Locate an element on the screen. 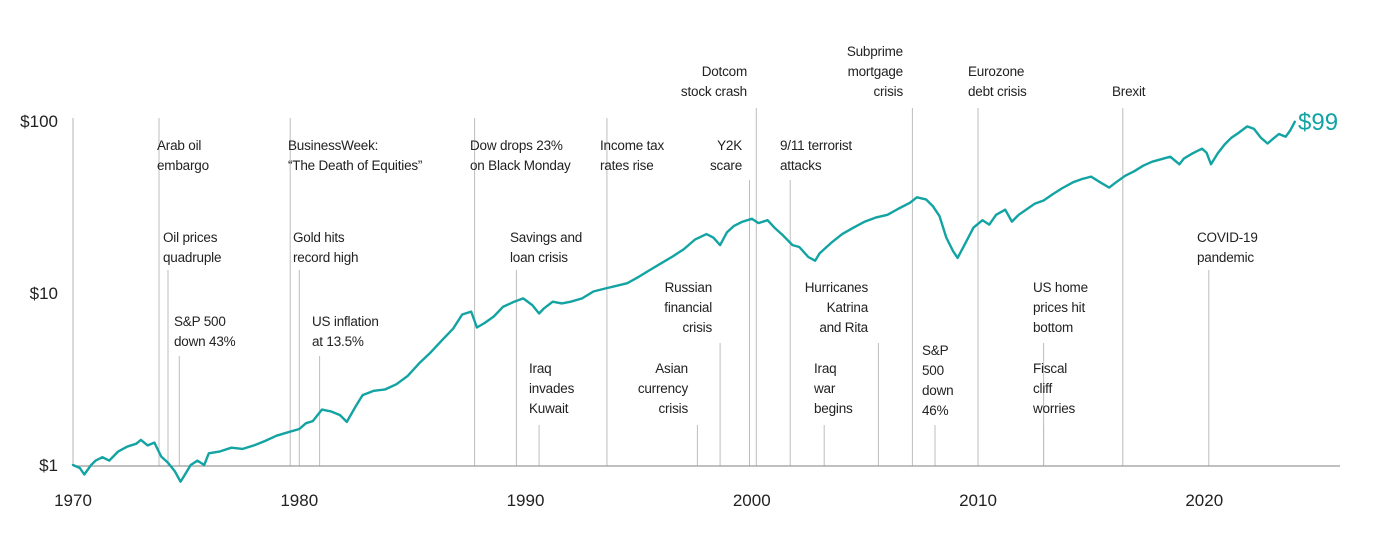  annotation-label: rates rise is located at coordinates (627, 165).